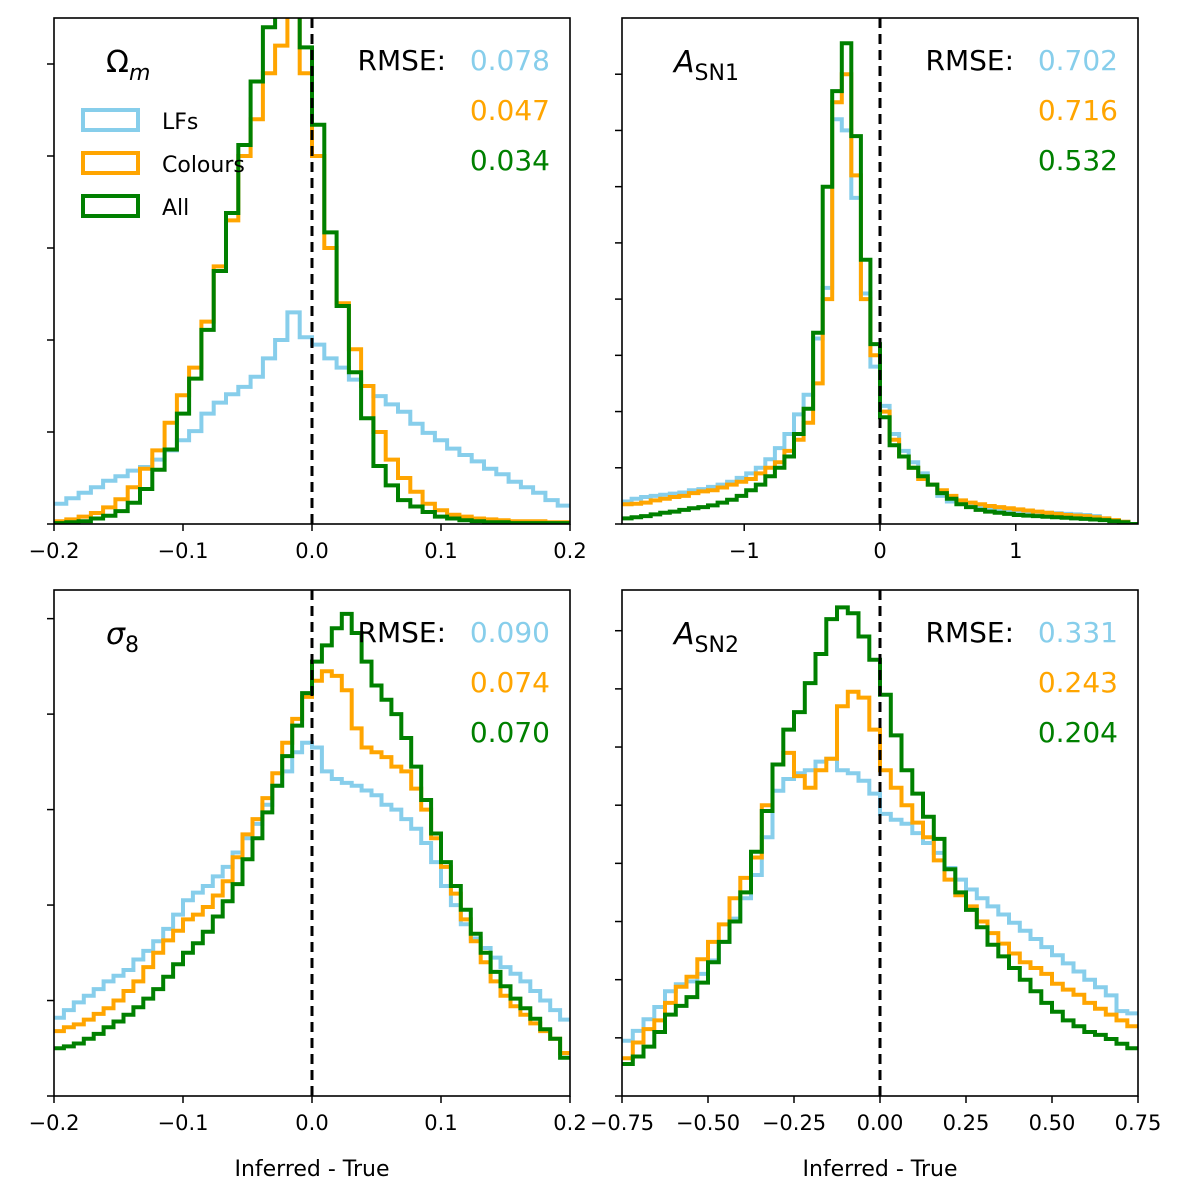 The width and height of the screenshot is (1189, 1204). What do you see at coordinates (510, 160) in the screenshot?
I see `rmse-value-all: 0.034` at bounding box center [510, 160].